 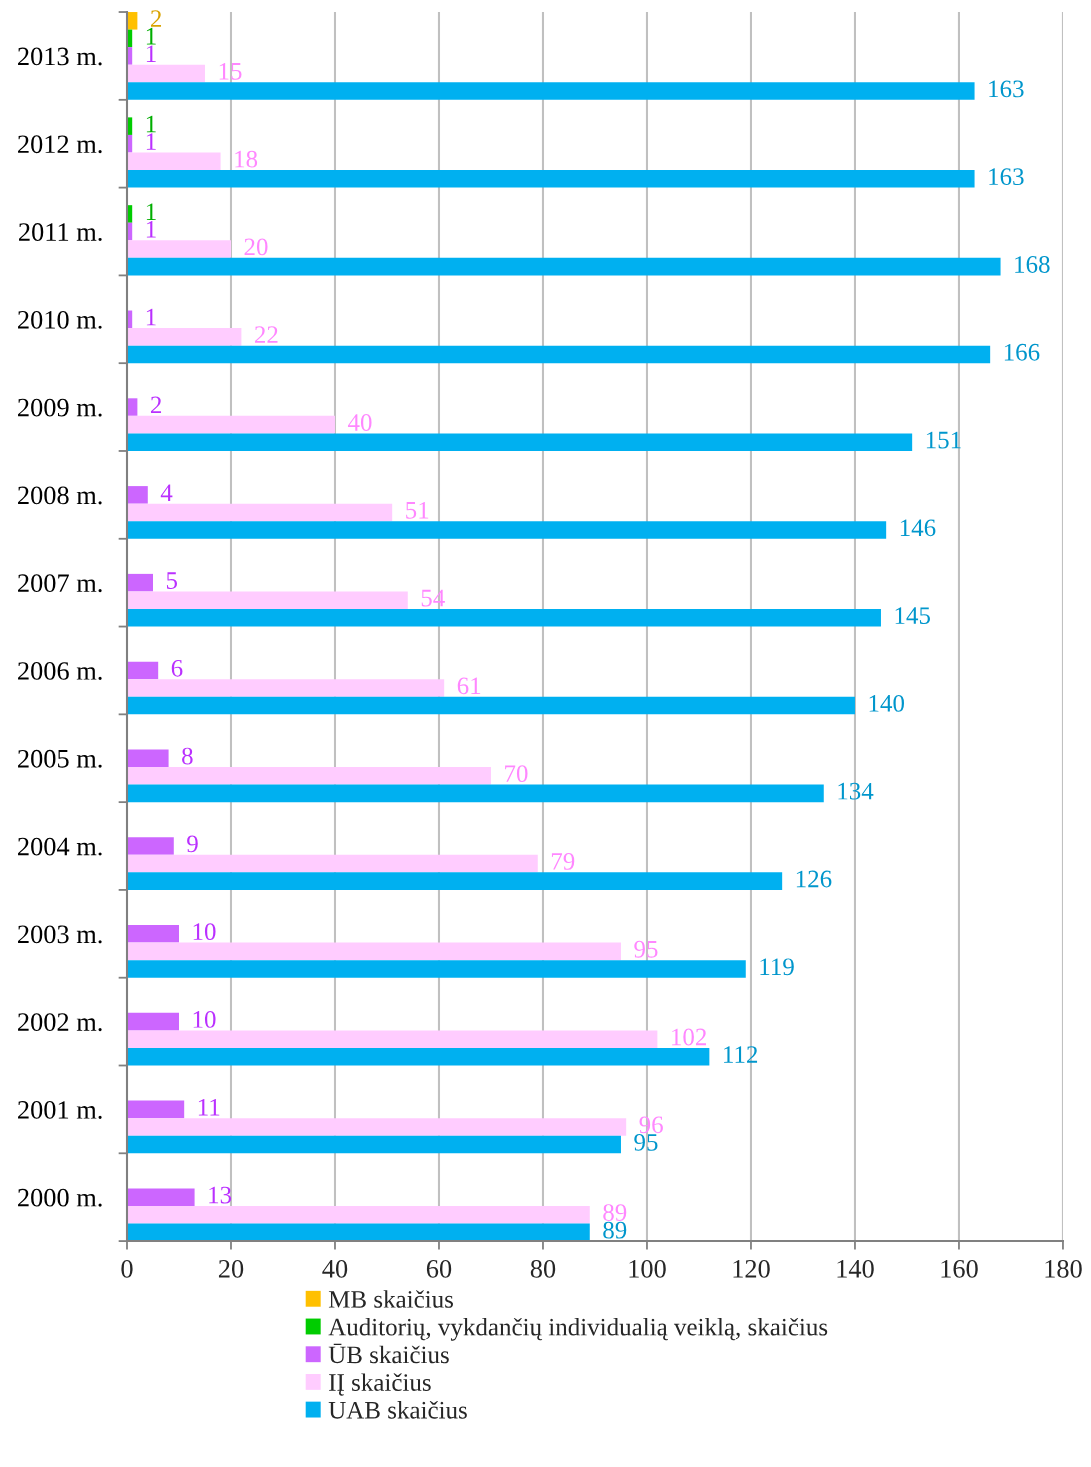 What do you see at coordinates (335, 1268) in the screenshot?
I see `x-tick-label: 40` at bounding box center [335, 1268].